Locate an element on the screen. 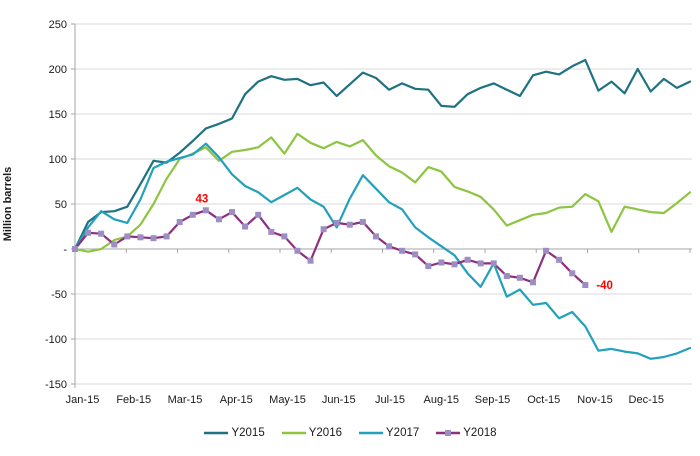 This screenshot has width=700, height=456. legend-swatch-Y2017 is located at coordinates (371, 433).